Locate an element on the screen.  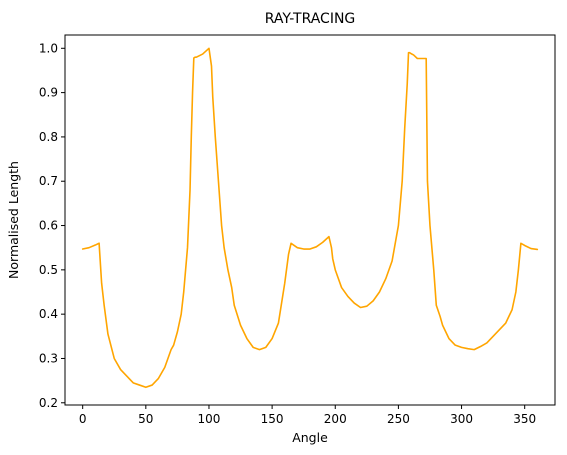
y-tick-label: 0.9 is located at coordinates (48, 93).